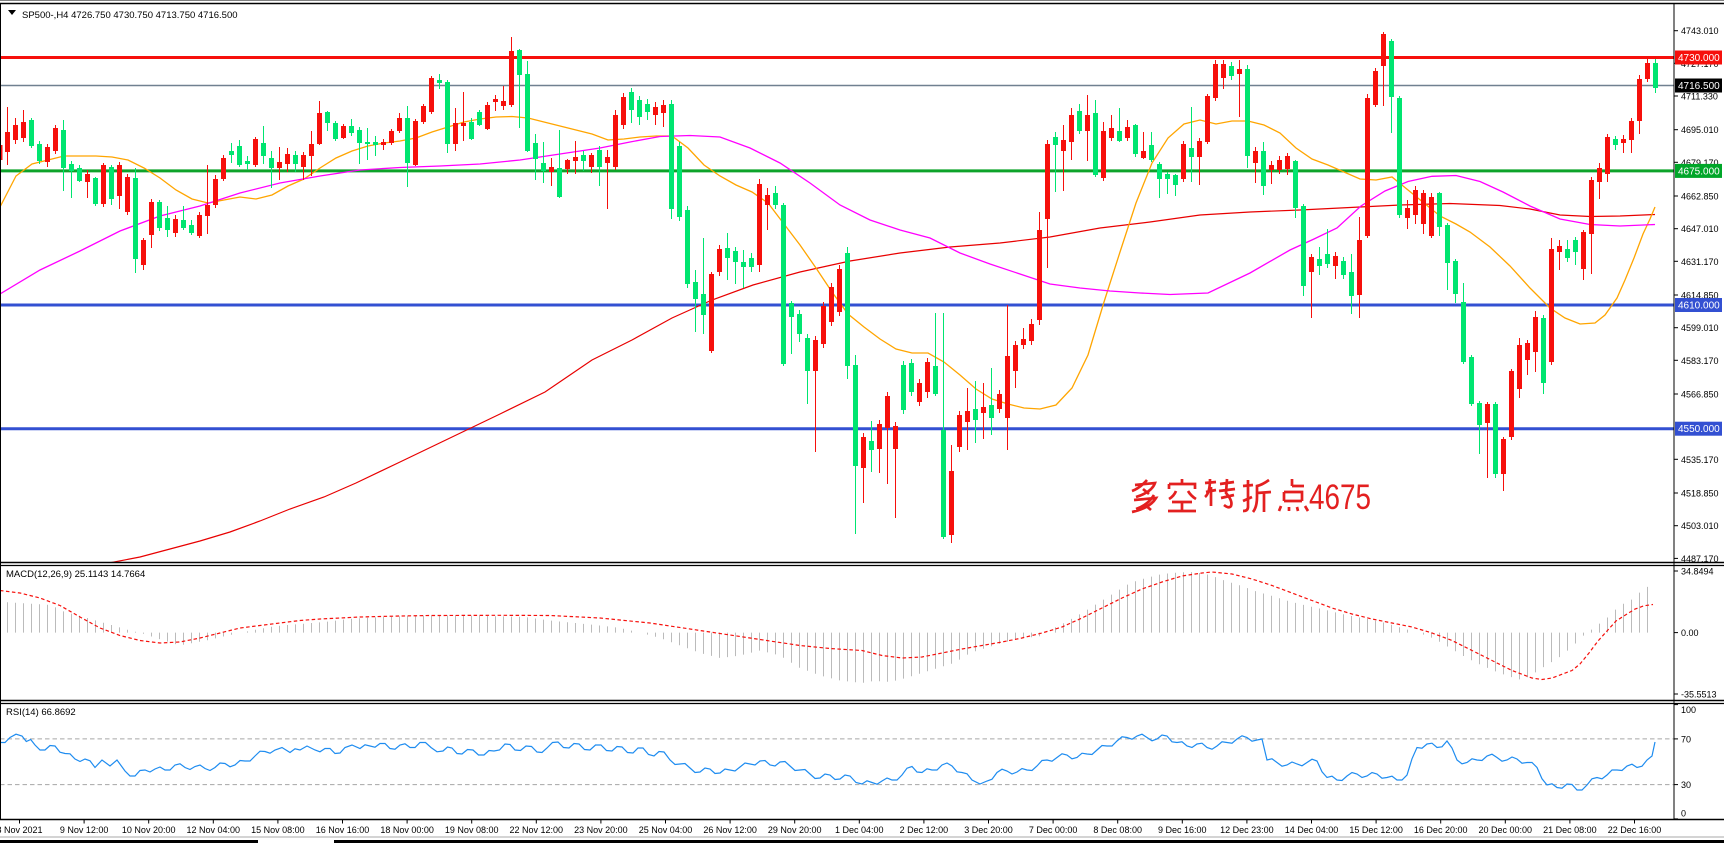 Image resolution: width=1724 pixels, height=844 pixels. Describe the element at coordinates (1683, 814) in the screenshot. I see `svg-text: 0` at that location.